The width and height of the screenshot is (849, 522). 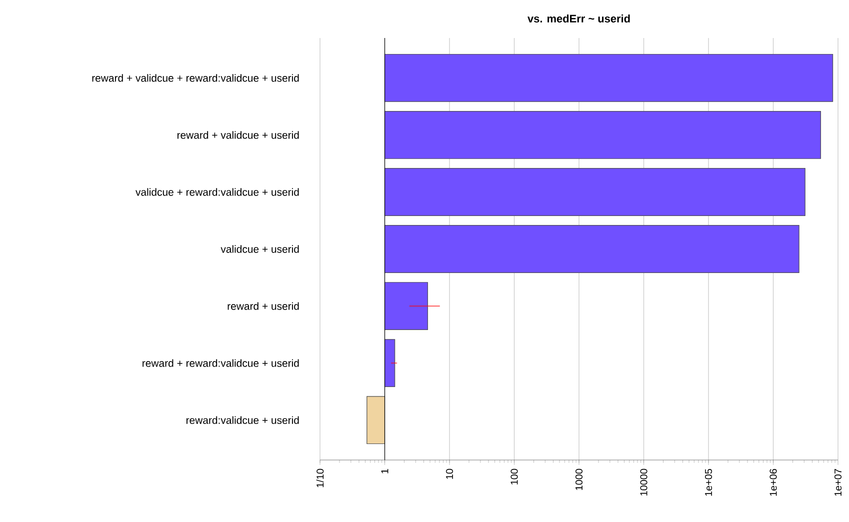 What do you see at coordinates (450, 473) in the screenshot?
I see `x-tick-label: 10` at bounding box center [450, 473].